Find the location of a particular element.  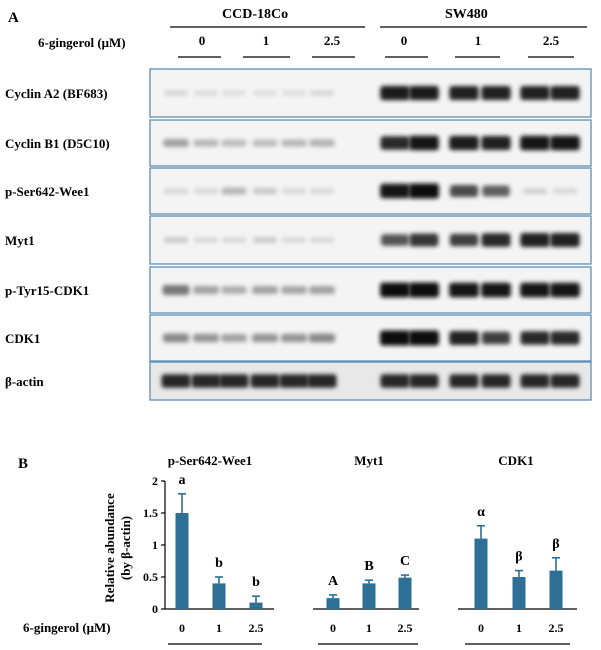

blot-frame is located at coordinates (370, 191).